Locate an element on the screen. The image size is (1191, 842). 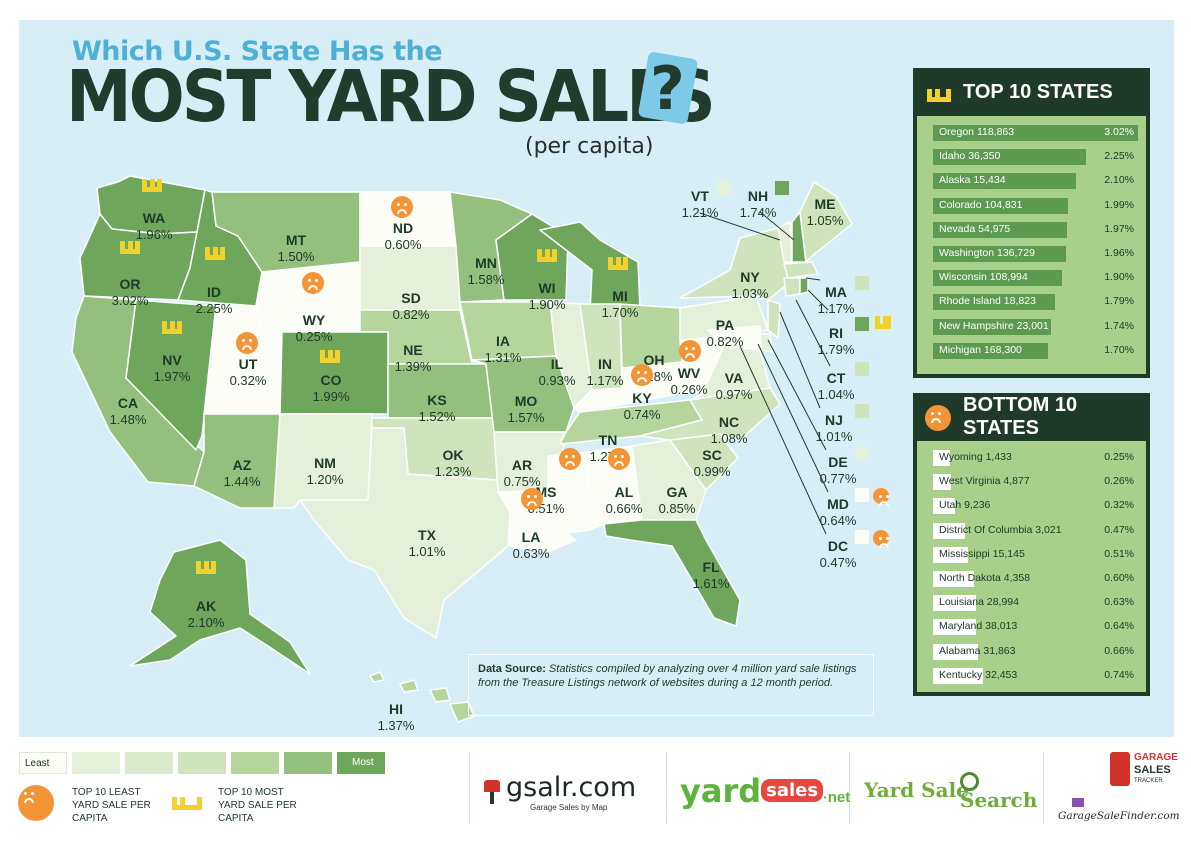
state-shape-md is located at coordinates (734, 338).